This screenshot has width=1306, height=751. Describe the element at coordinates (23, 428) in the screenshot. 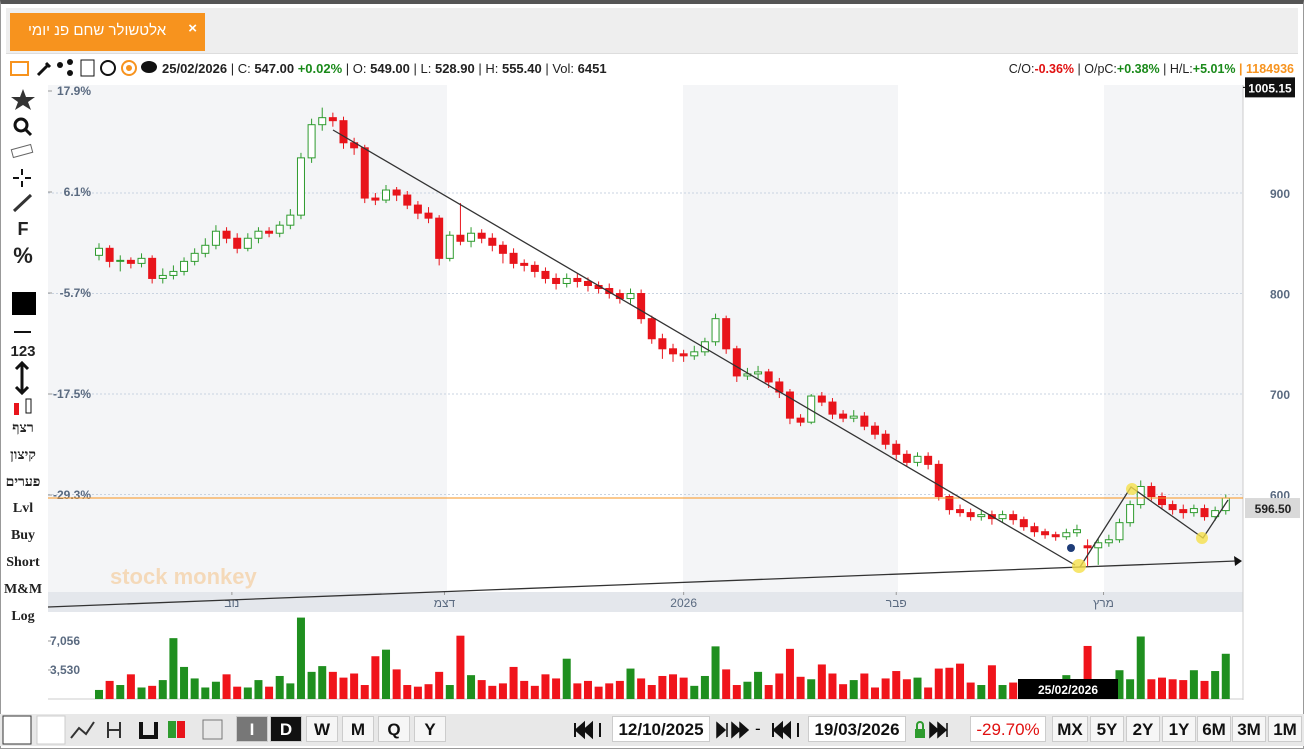

I see `tool: רצף` at that location.